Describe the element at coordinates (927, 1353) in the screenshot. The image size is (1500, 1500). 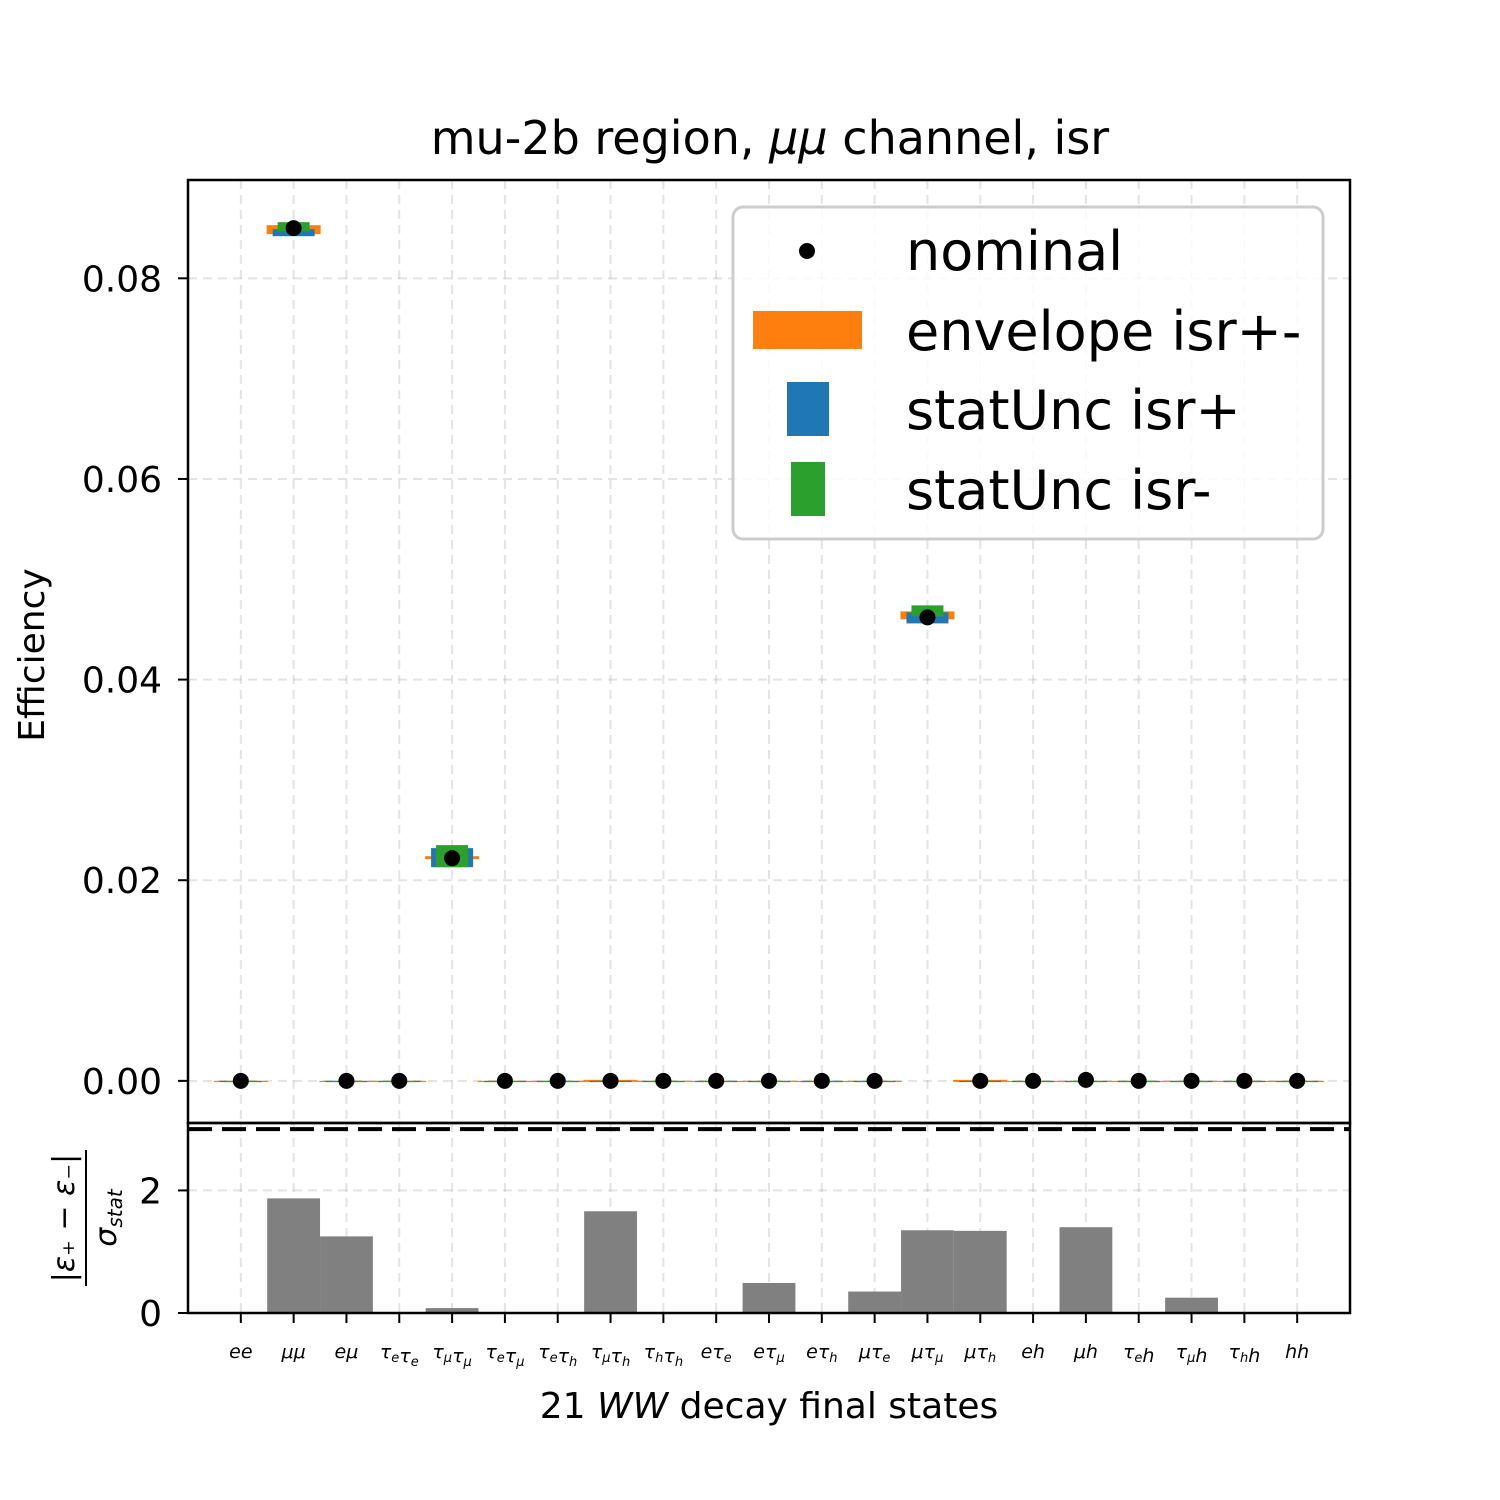
I see `category-label: μτμ` at that location.